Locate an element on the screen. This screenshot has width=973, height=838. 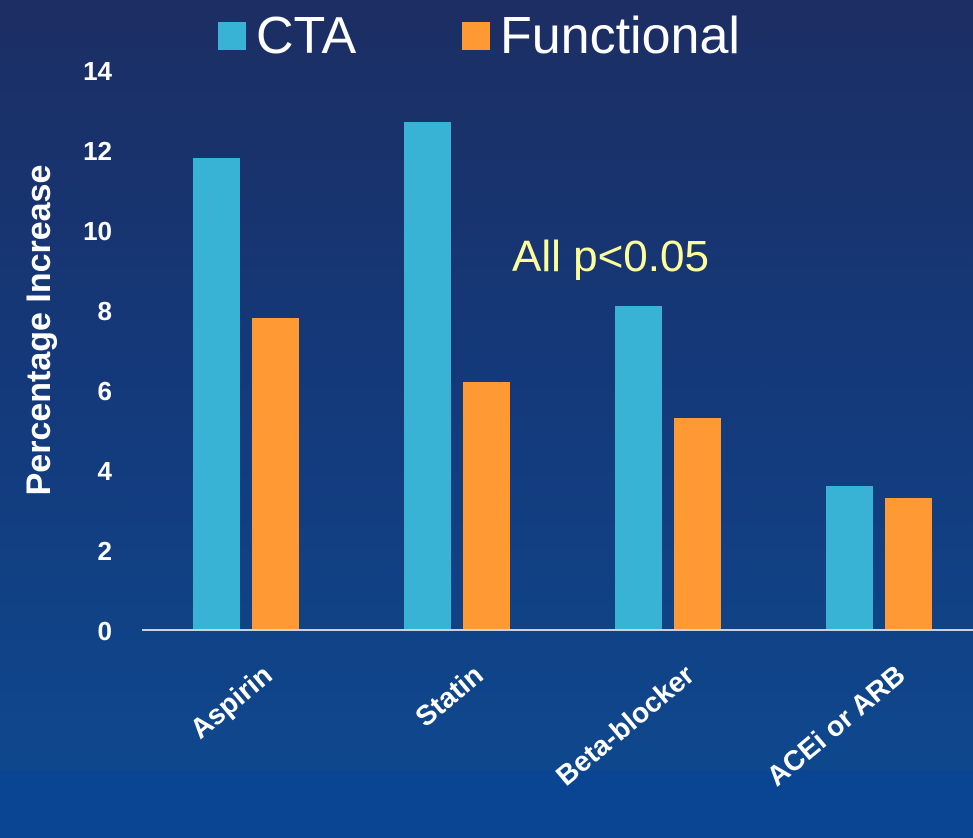
legend-item-cta: CTA is located at coordinates (287, 36).